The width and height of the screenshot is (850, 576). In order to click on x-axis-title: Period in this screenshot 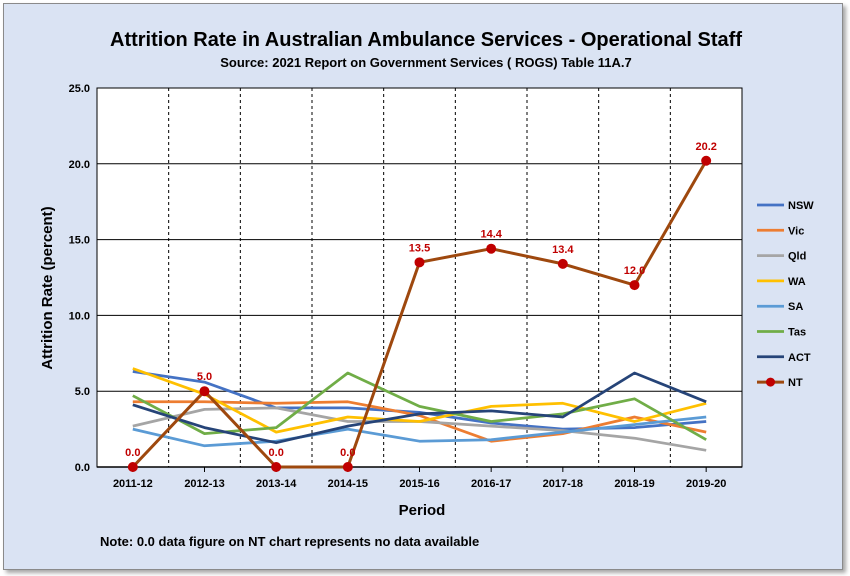, I will do `click(422, 510)`.